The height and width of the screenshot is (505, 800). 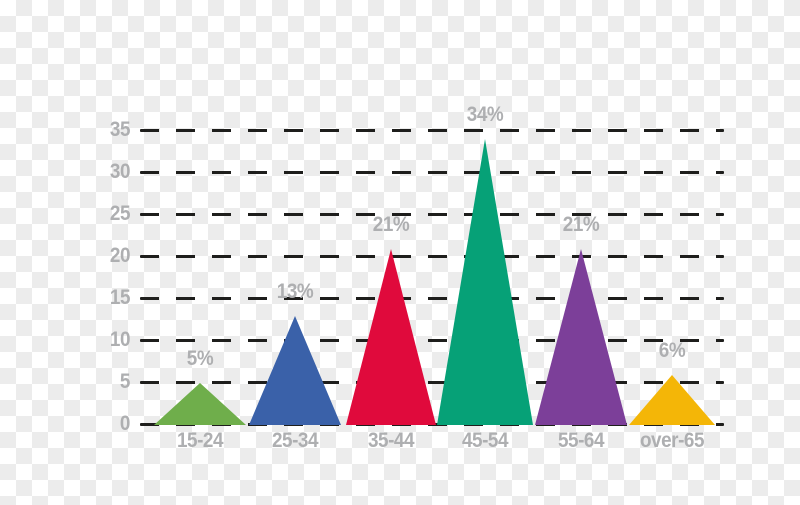 What do you see at coordinates (125, 381) in the screenshot?
I see `y-tick-label-5: 5` at bounding box center [125, 381].